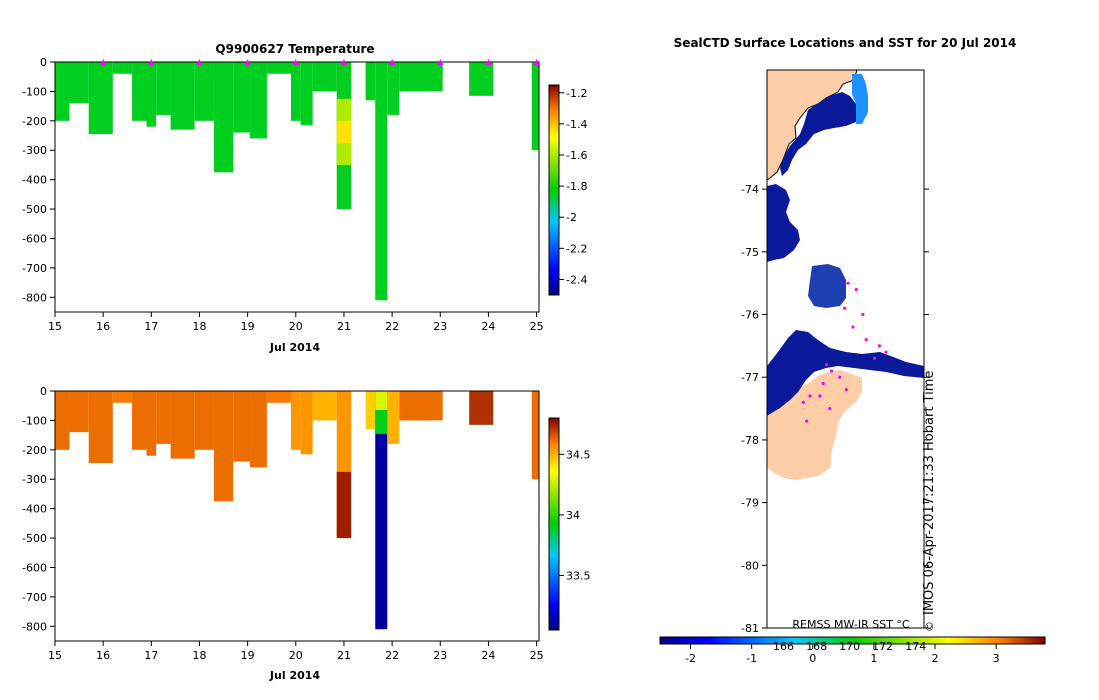  What do you see at coordinates (296, 655) in the screenshot?
I see `x-tick-label: 20` at bounding box center [296, 655].